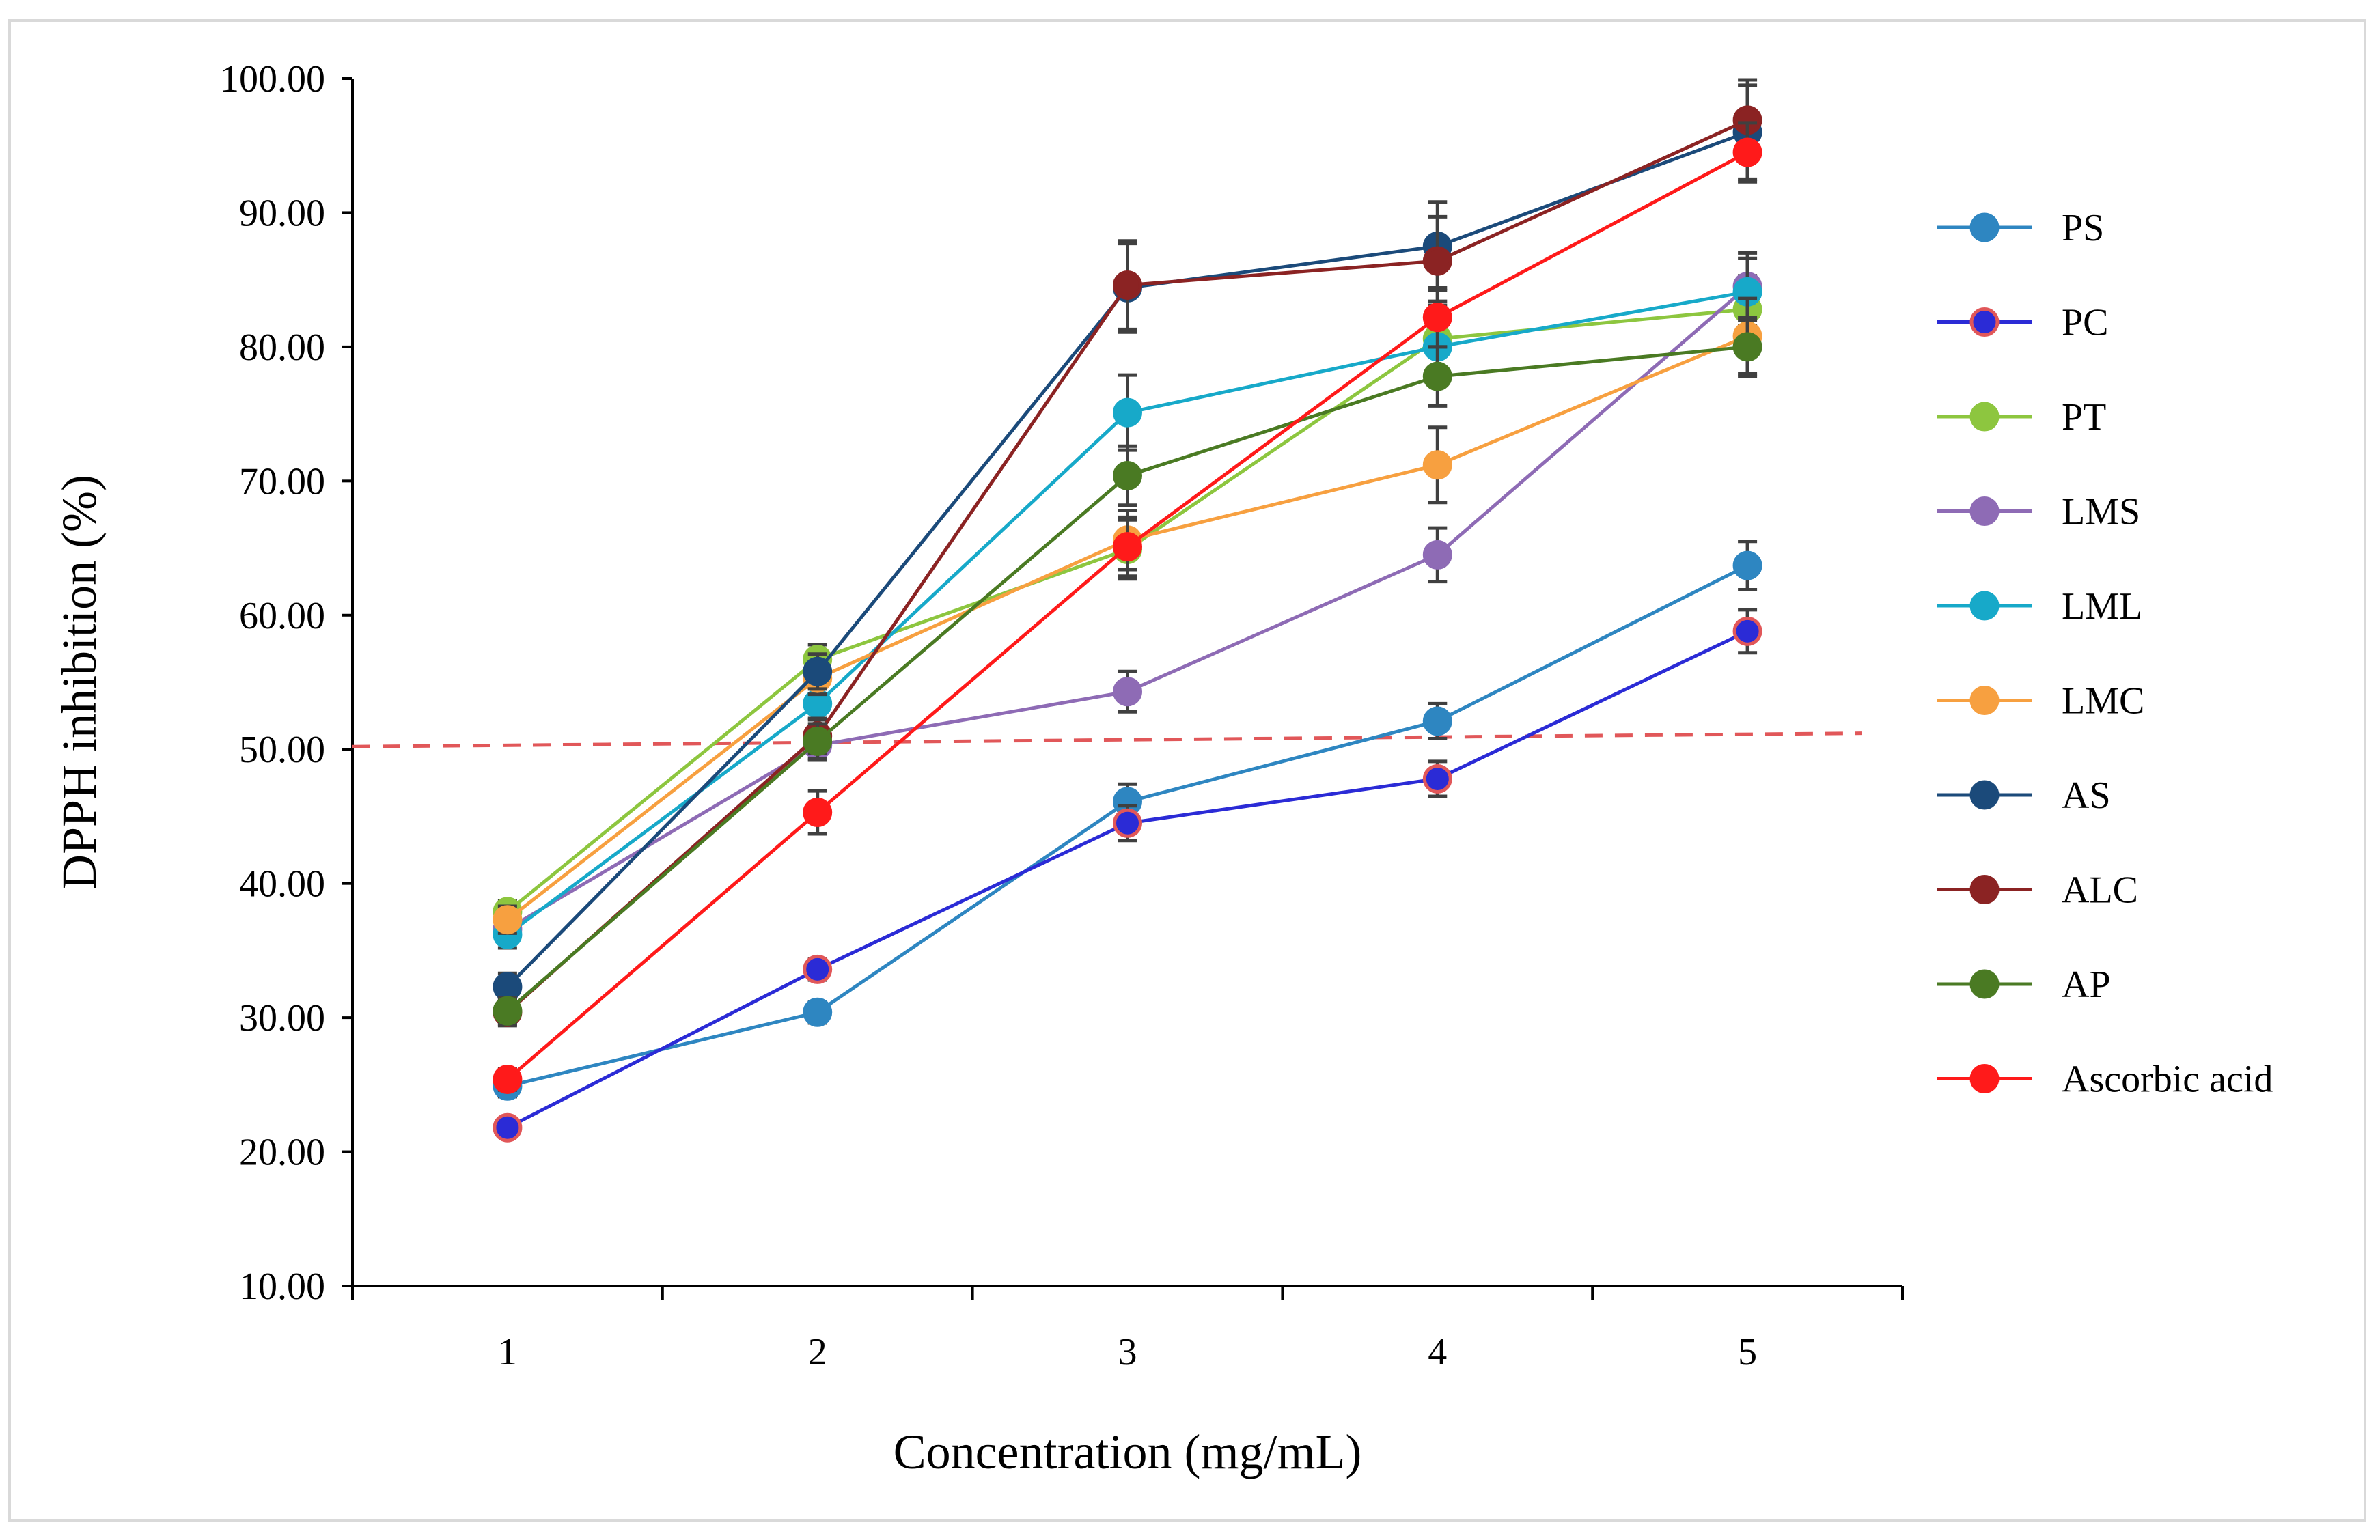 The height and width of the screenshot is (1540, 2380). Describe the element at coordinates (2083, 228) in the screenshot. I see `legend-label: PS` at that location.